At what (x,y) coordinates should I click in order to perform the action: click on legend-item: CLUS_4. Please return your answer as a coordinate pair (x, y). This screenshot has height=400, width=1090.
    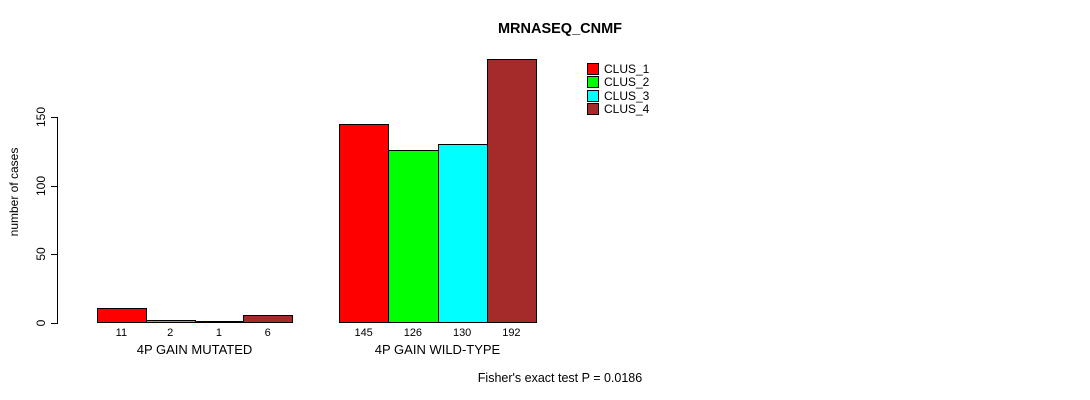
    Looking at the image, I should click on (618, 109).